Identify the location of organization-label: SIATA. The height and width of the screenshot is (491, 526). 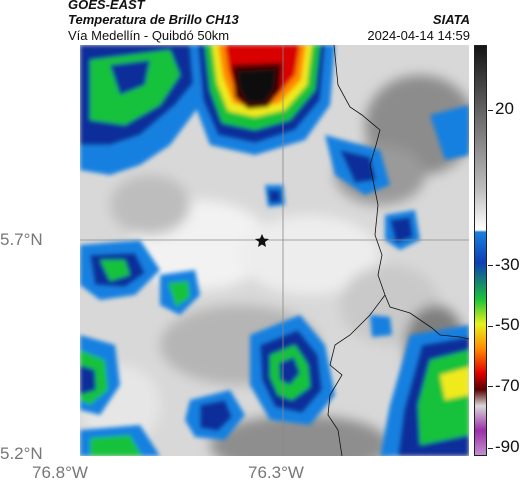
(451, 19).